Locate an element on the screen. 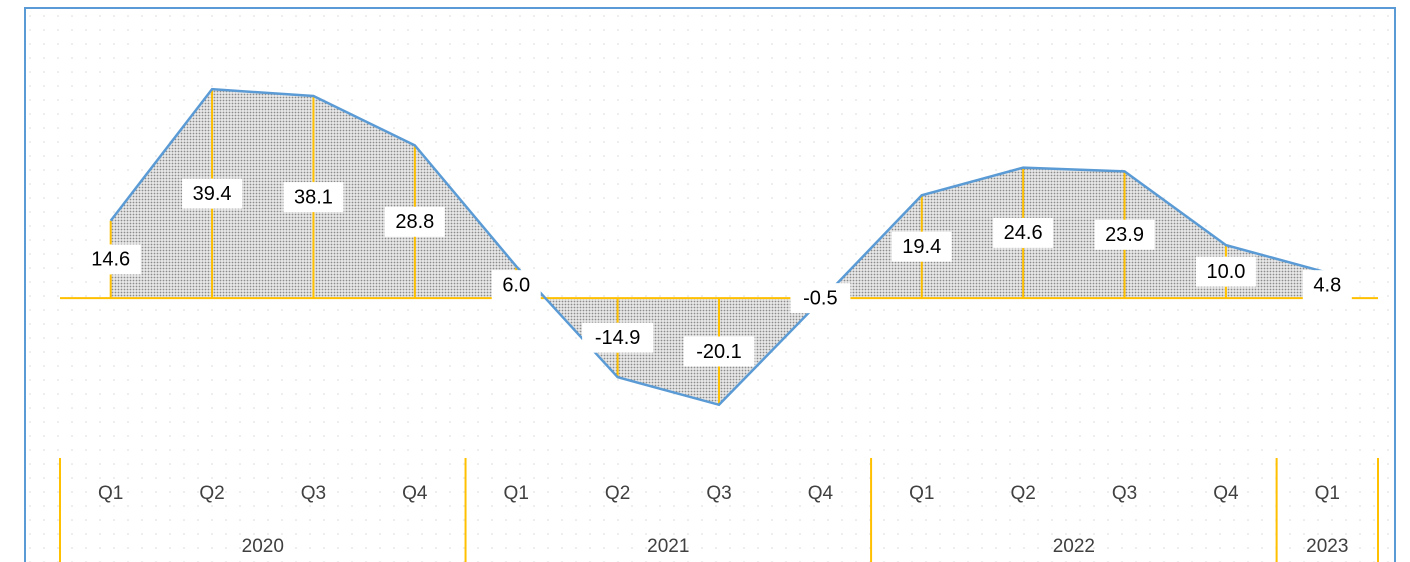 The image size is (1410, 562). data-label: 39.4 is located at coordinates (212, 194).